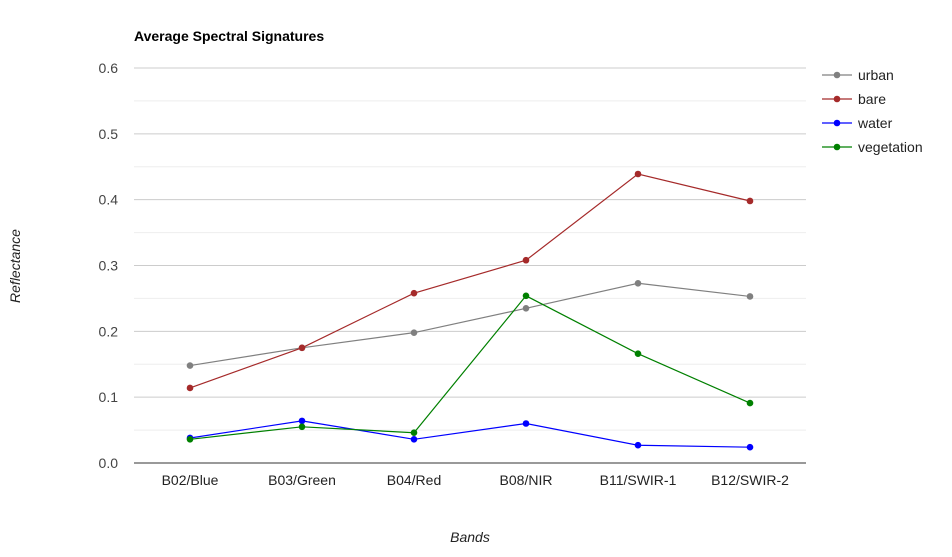  What do you see at coordinates (229, 36) in the screenshot?
I see `chart-title: Average Spectral Signatures` at bounding box center [229, 36].